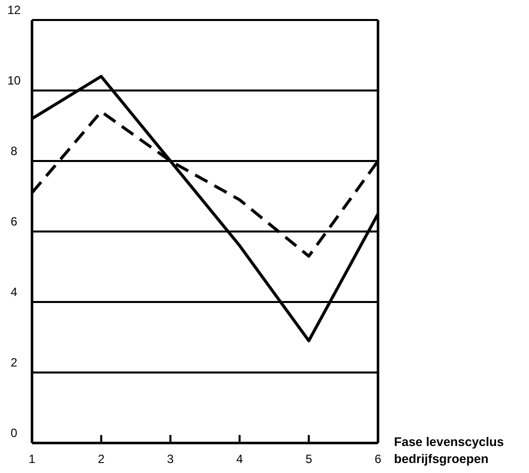  What do you see at coordinates (101, 459) in the screenshot?
I see `x-tick-label: 2` at bounding box center [101, 459].